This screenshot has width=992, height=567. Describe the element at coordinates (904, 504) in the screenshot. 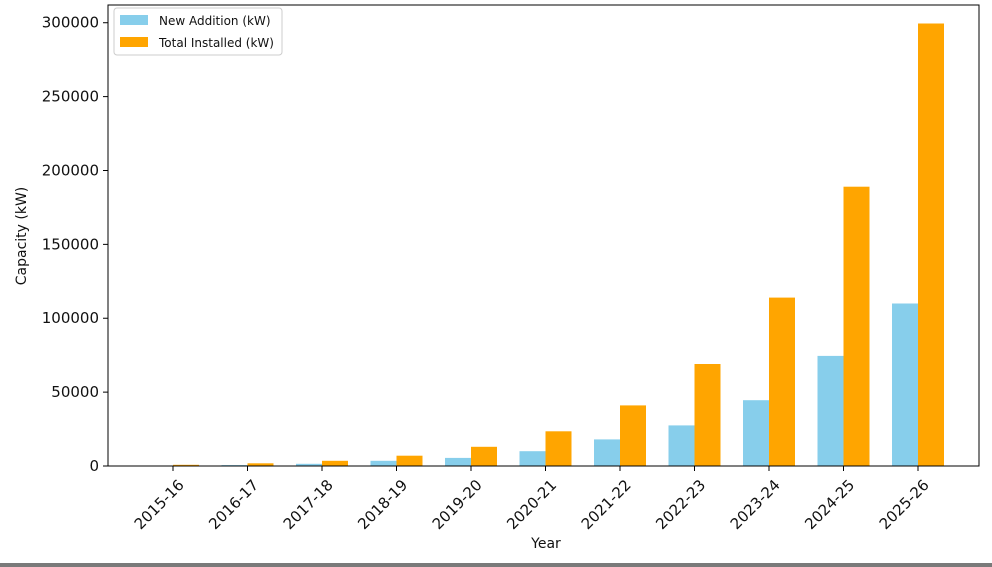

I see `x-tick-label: 2025-26` at that location.